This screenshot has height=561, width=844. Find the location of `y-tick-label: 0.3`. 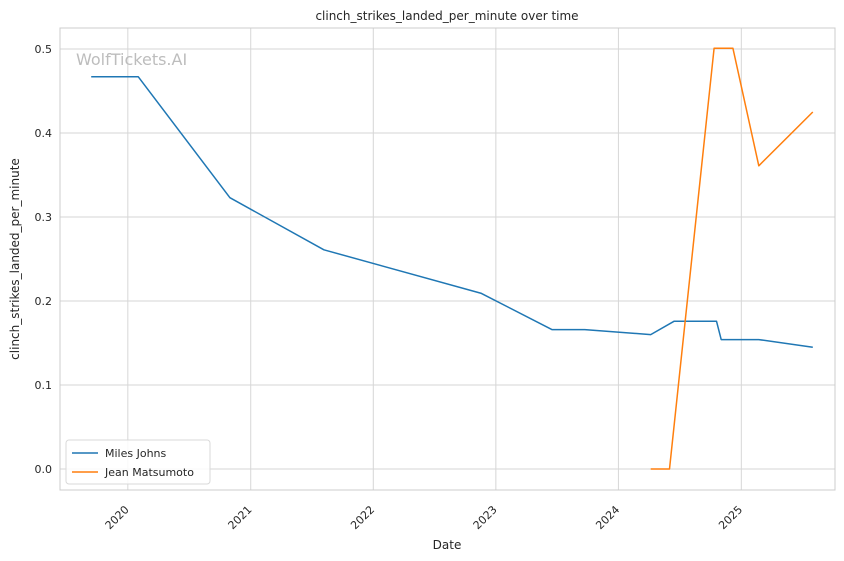

y-tick-label: 0.3 is located at coordinates (44, 217).